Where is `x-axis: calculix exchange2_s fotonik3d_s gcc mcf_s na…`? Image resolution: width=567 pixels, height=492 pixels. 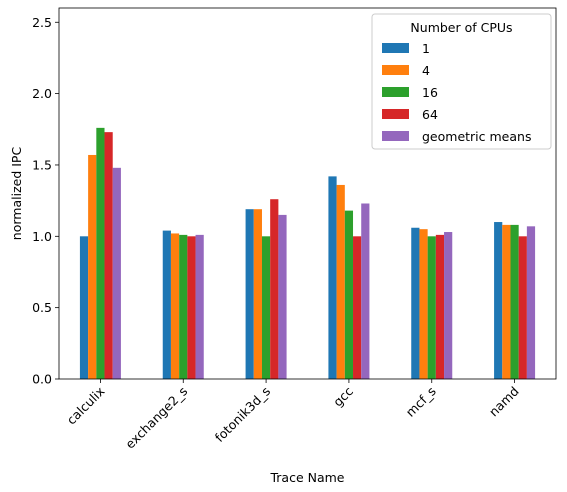 x-axis: calculix exchange2_s fotonik3d_s gcc mcf_s na… is located at coordinates (293, 415).